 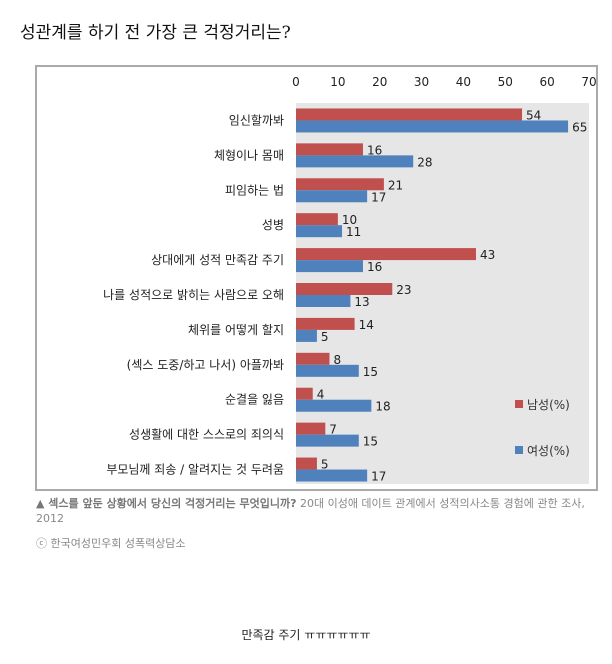 What do you see at coordinates (421, 82) in the screenshot?
I see `x-tick-label: 30` at bounding box center [421, 82].